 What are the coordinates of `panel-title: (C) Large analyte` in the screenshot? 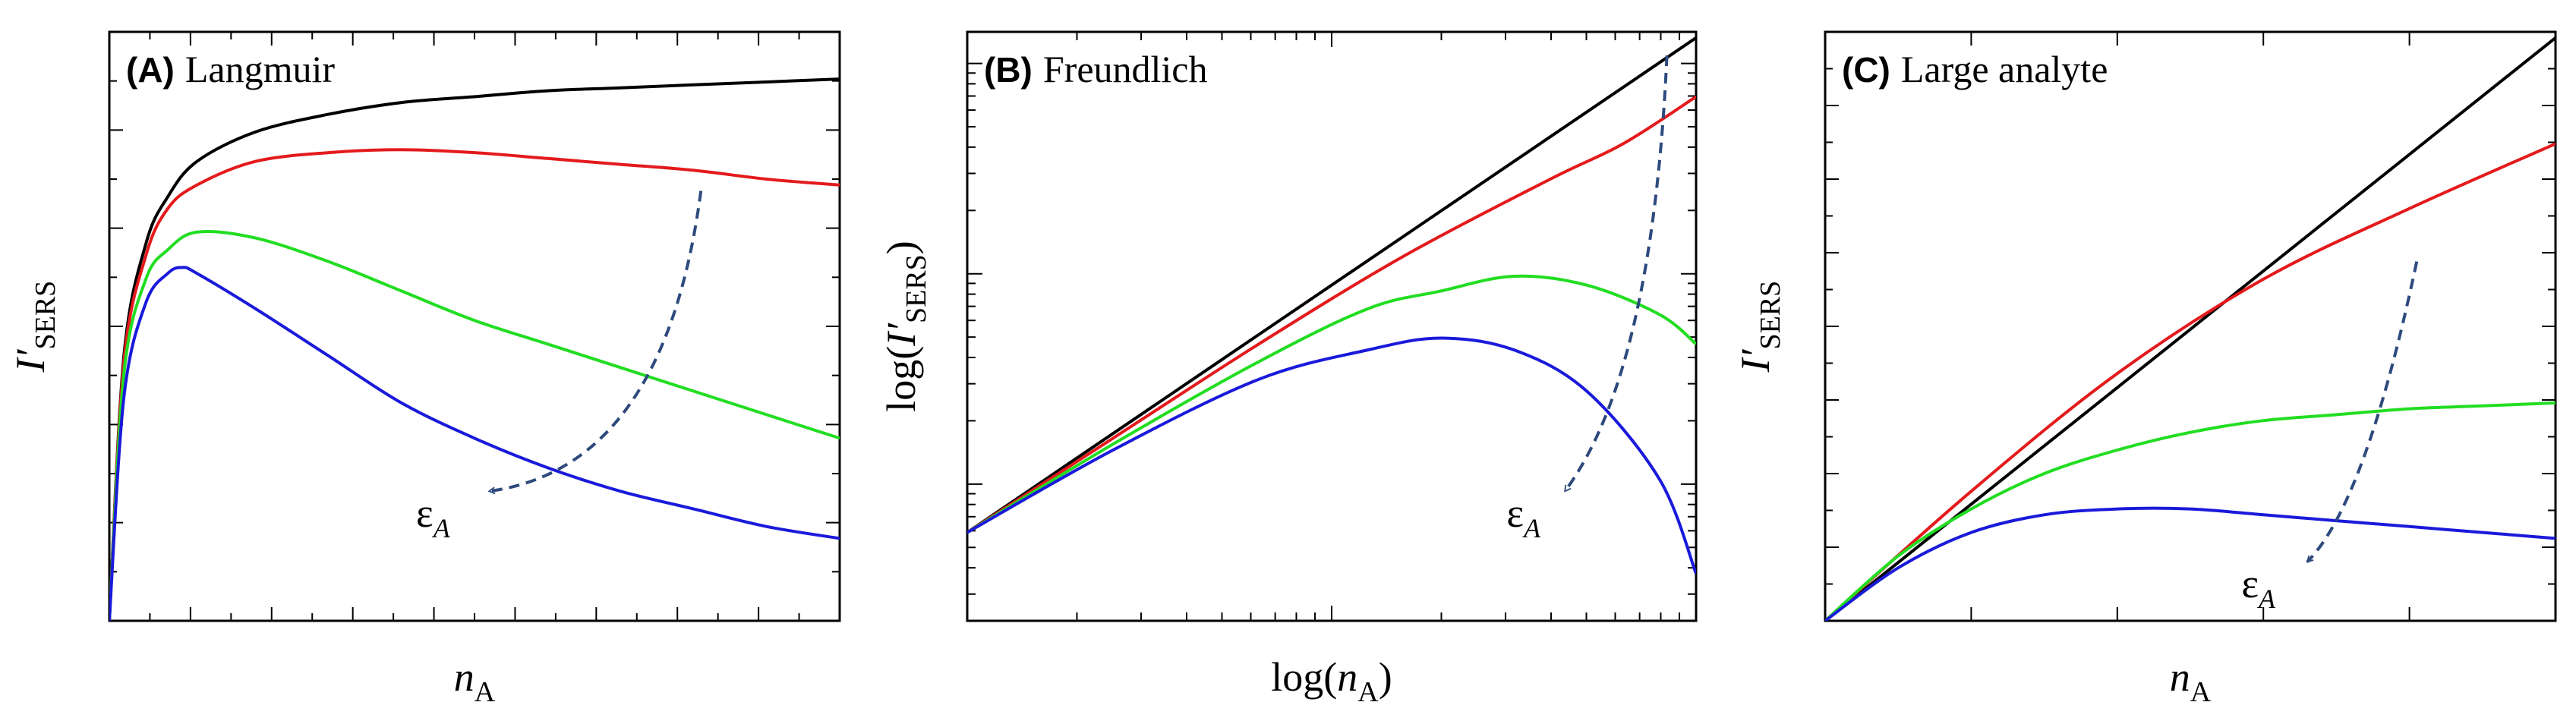 It's located at (1975, 69).